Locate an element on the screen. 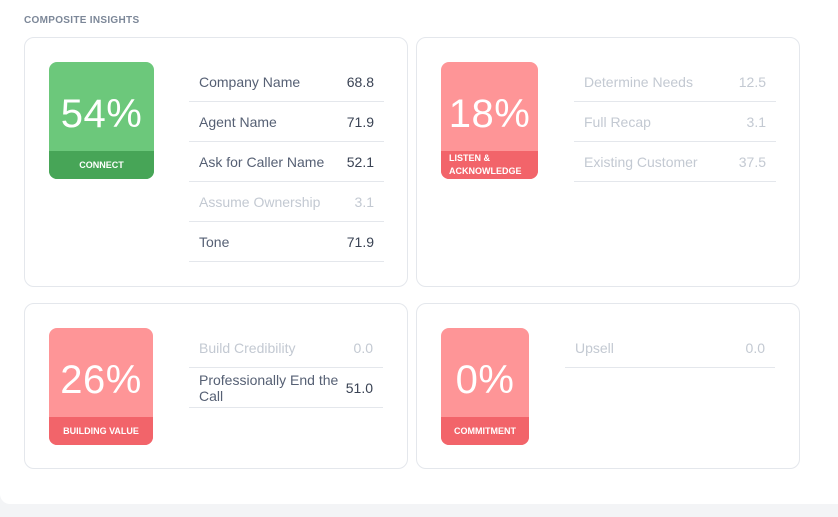 Image resolution: width=838 pixels, height=517 pixels. metric-row: Build Credibility 0.0 is located at coordinates (286, 348).